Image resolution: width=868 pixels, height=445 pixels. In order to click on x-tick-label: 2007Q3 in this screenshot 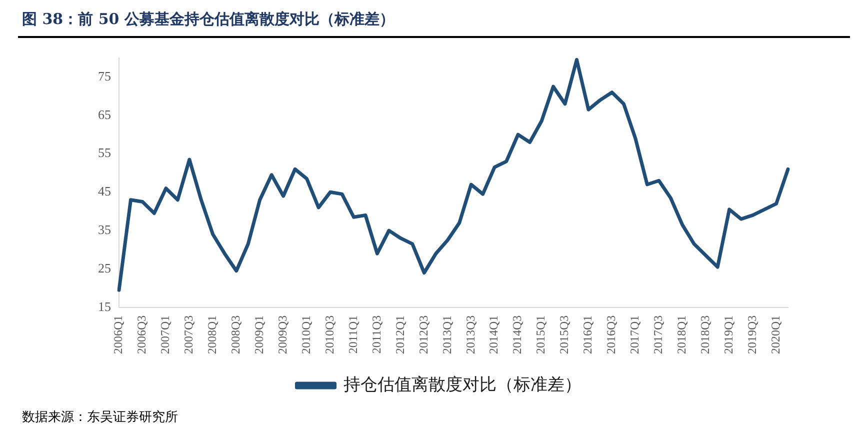, I will do `click(189, 334)`.